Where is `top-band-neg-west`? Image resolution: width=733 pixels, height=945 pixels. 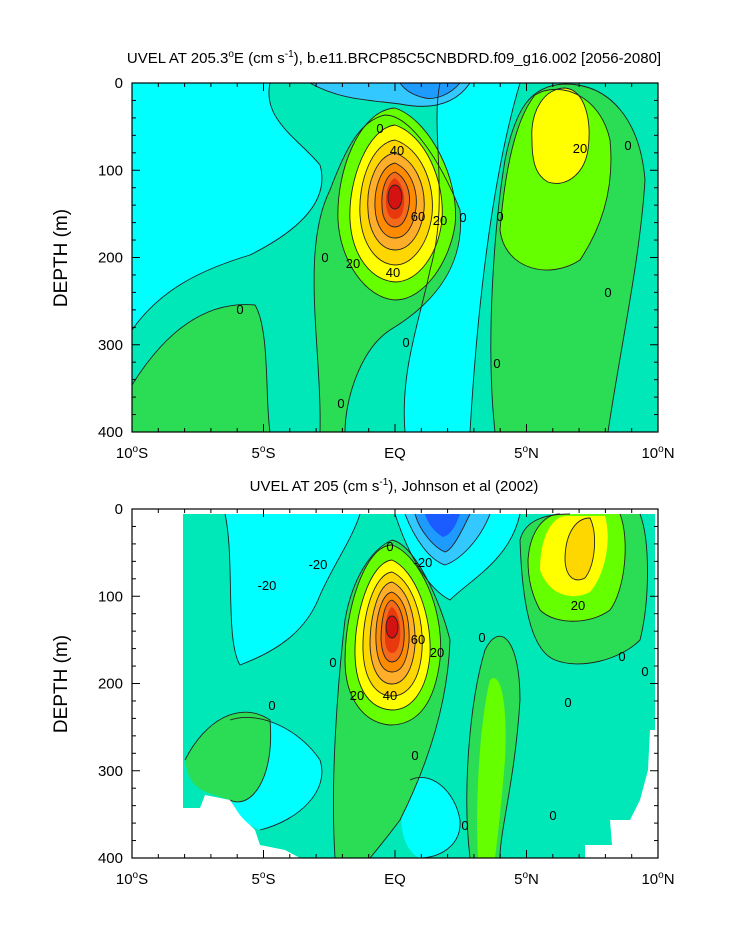
top-band-neg-west is located at coordinates (227, 206).